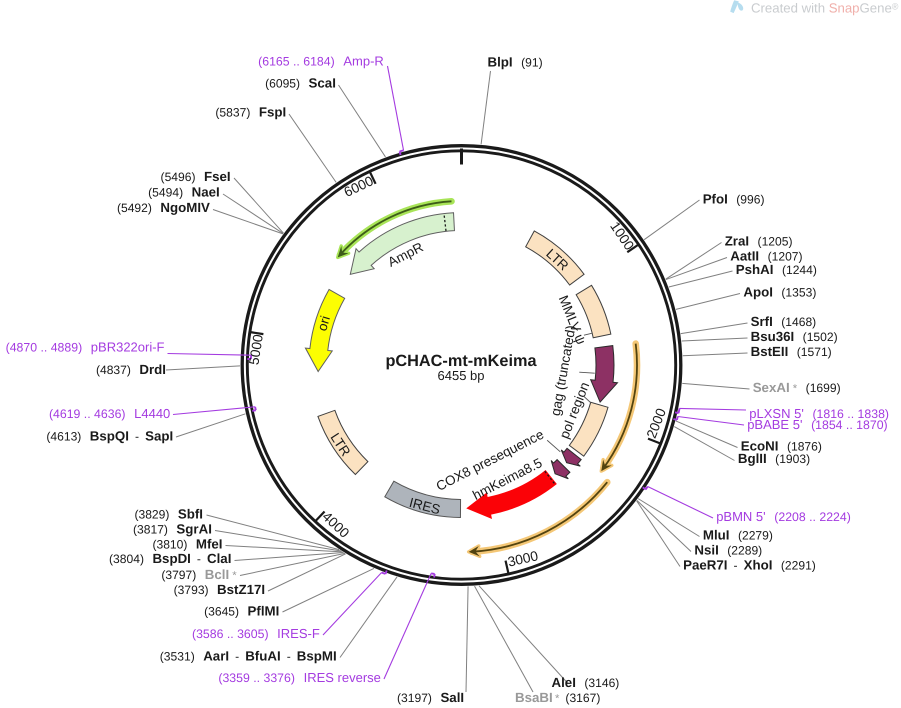 The height and width of the screenshot is (708, 901). I want to click on svg-text: SexAI * (1699), so click(797, 387).